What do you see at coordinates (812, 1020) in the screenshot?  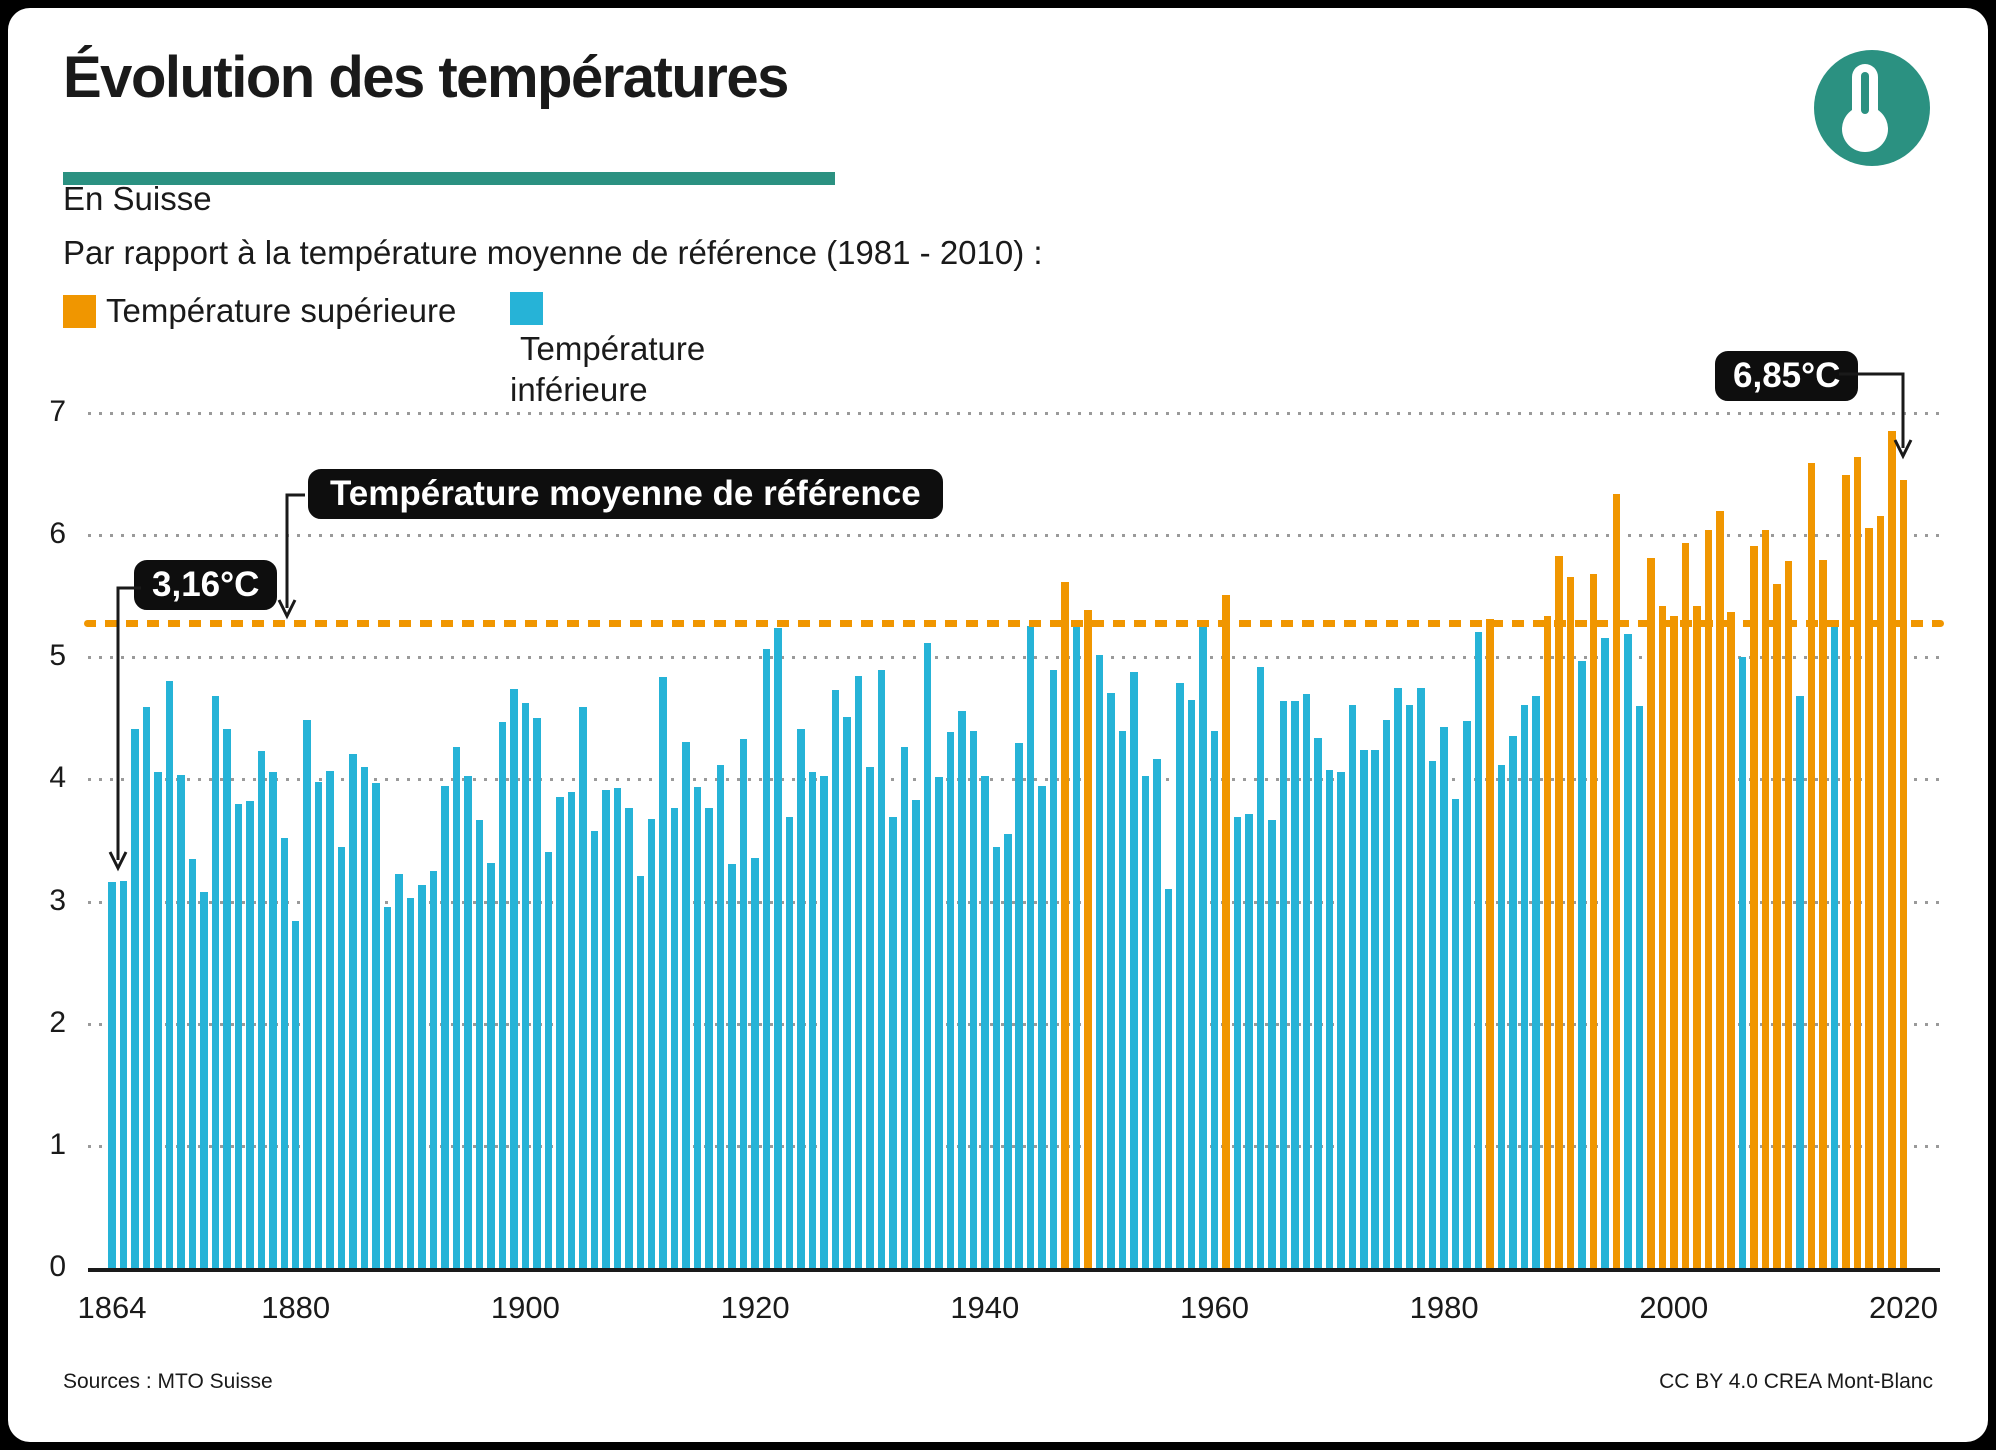 I see `temperature-bar-1925` at bounding box center [812, 1020].